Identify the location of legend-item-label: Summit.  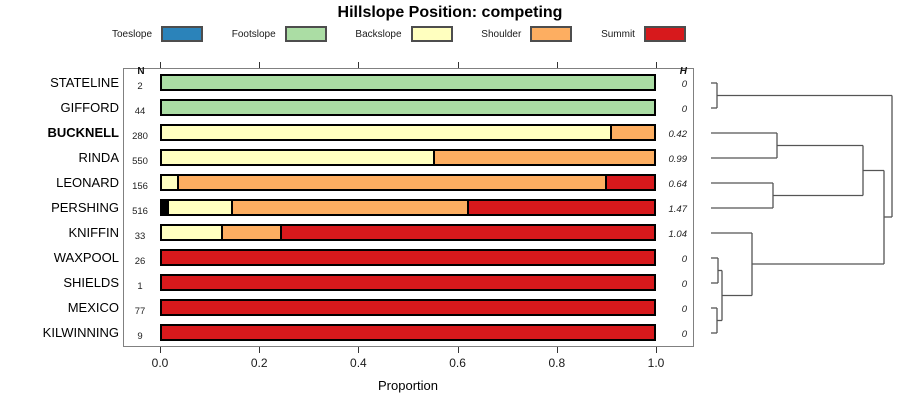
(618, 34).